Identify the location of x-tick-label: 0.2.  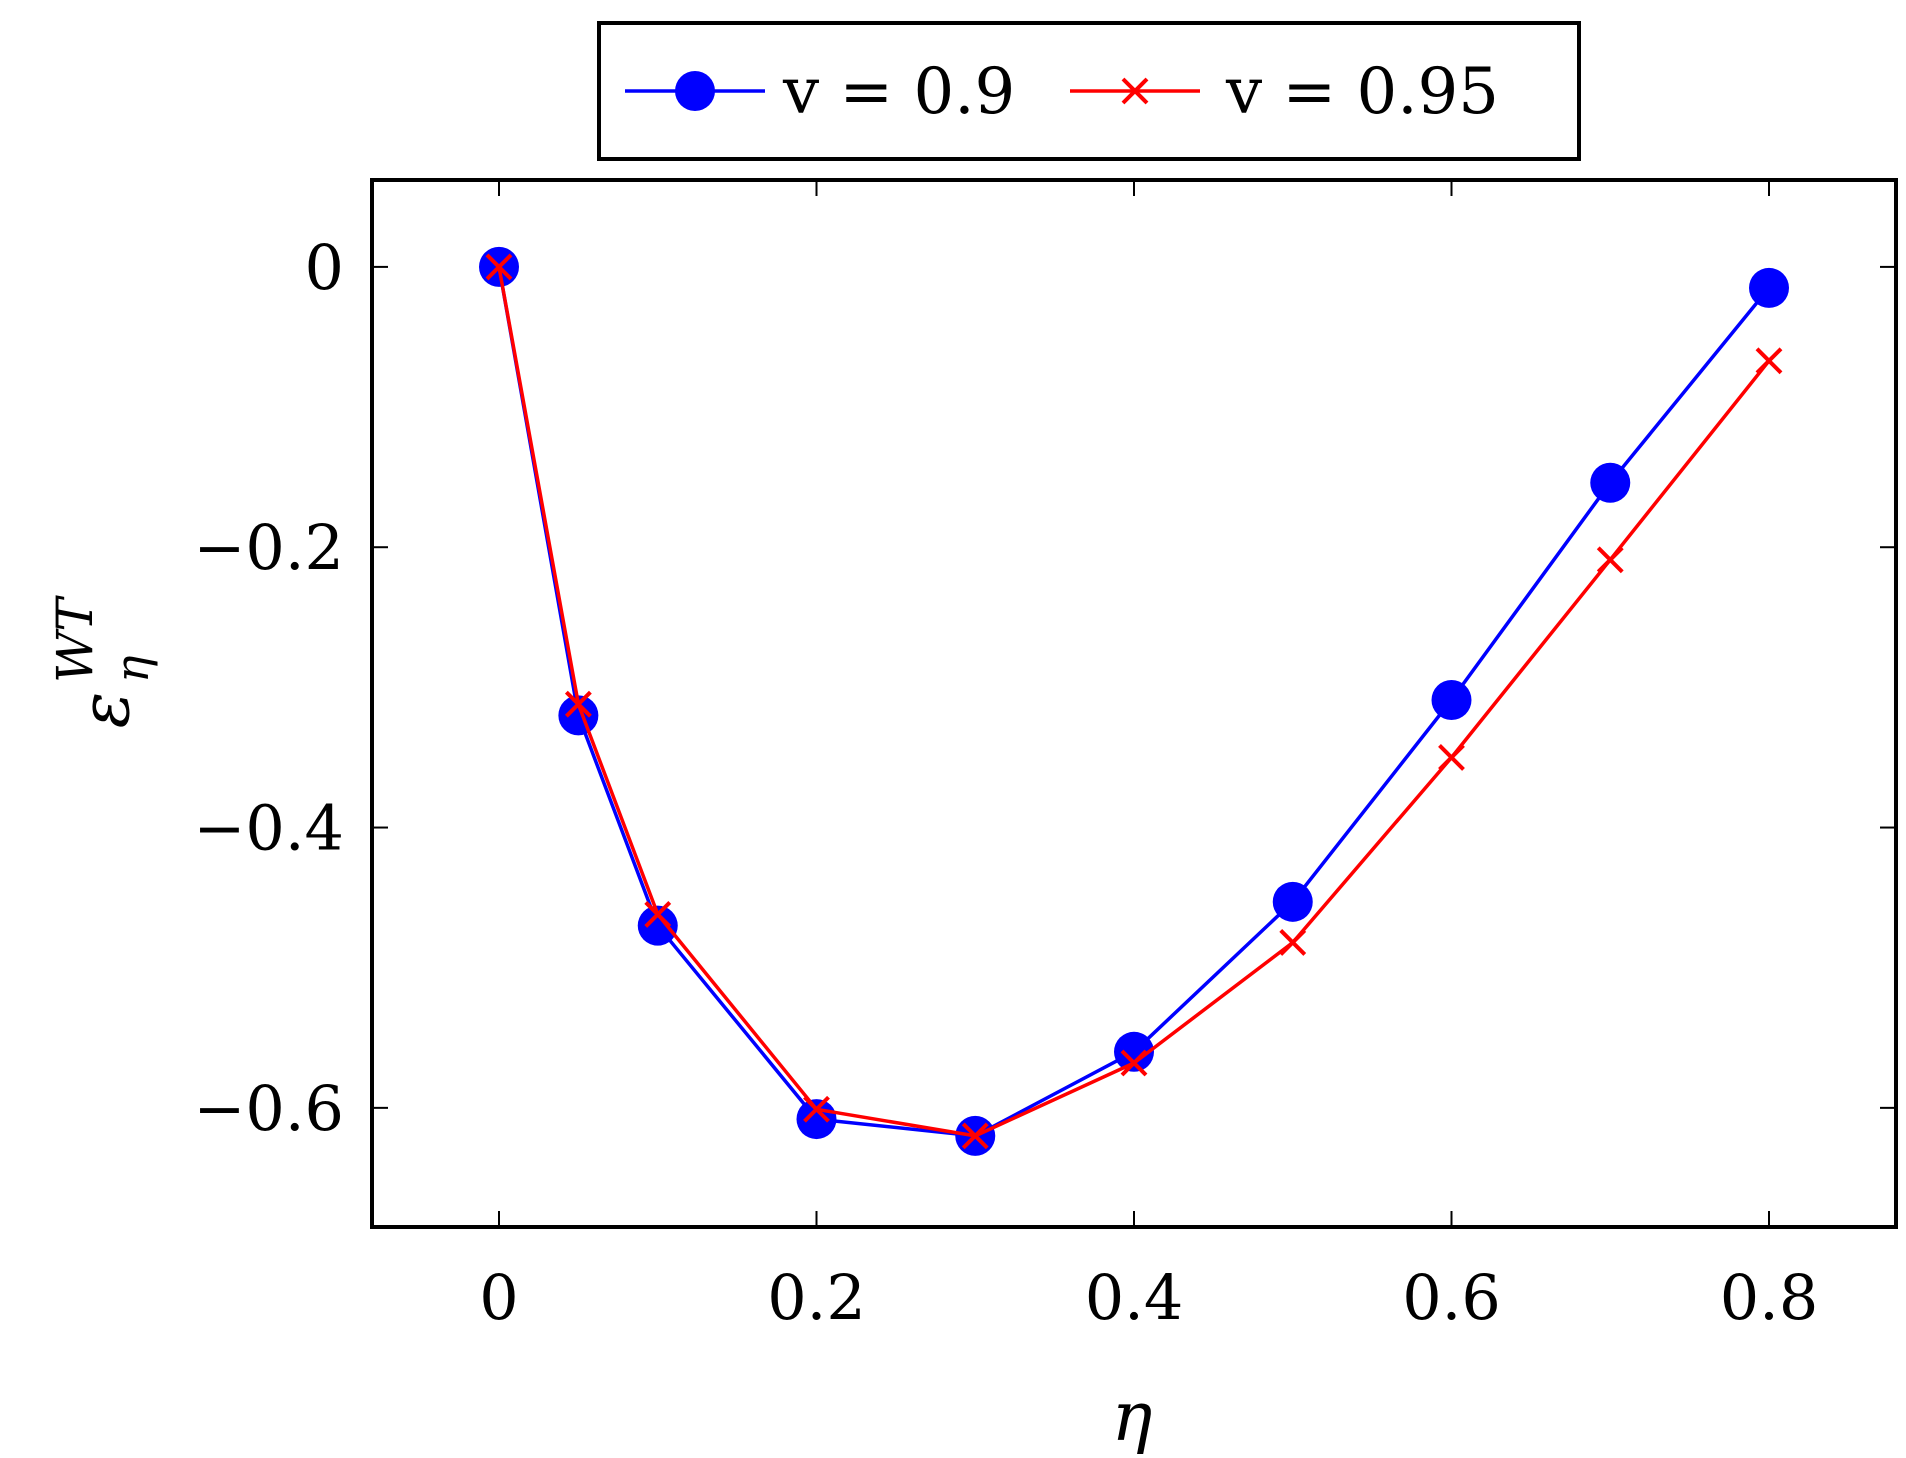
(816, 1297).